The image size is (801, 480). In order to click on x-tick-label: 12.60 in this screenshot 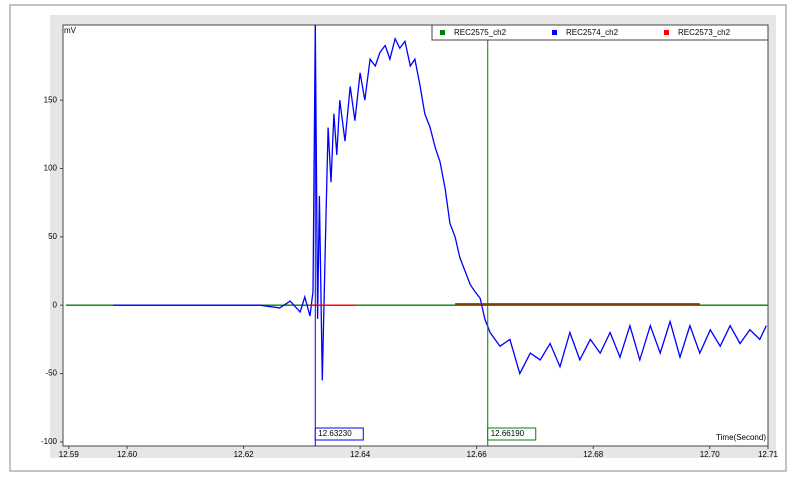, I will do `click(127, 454)`.